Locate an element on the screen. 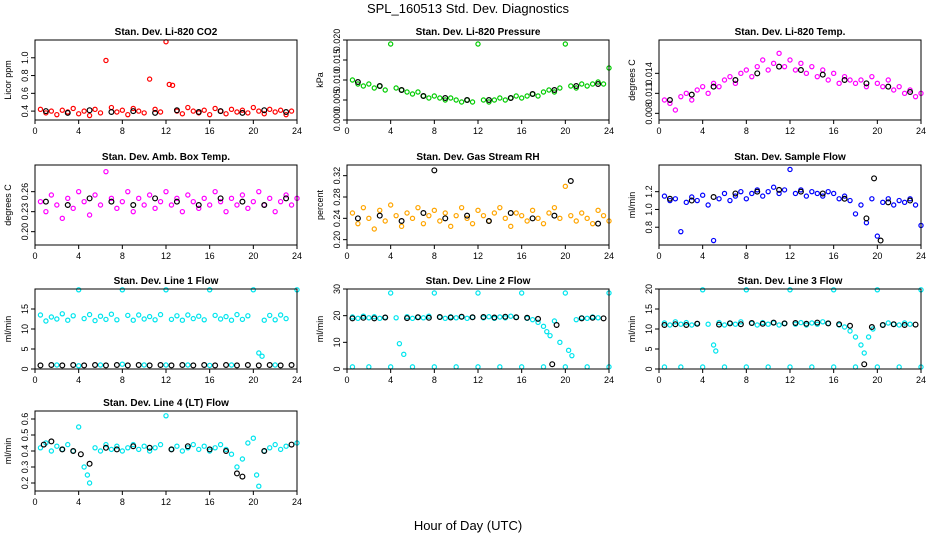  y-axis-label: degrees C is located at coordinates (632, 80).